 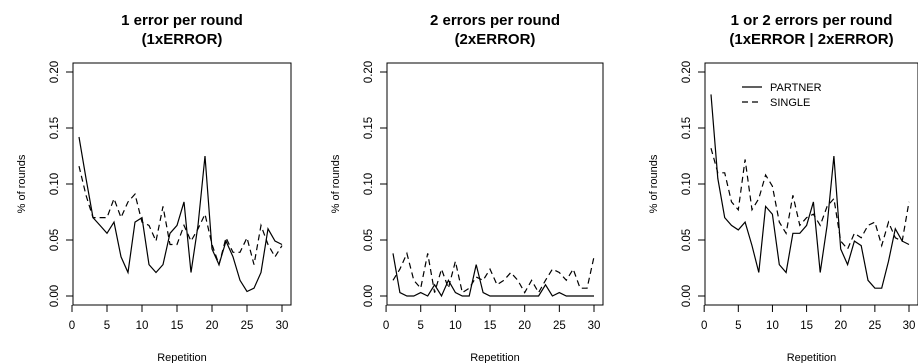 What do you see at coordinates (182, 39) in the screenshot?
I see `chart-subtitle: (1xERROR)` at bounding box center [182, 39].